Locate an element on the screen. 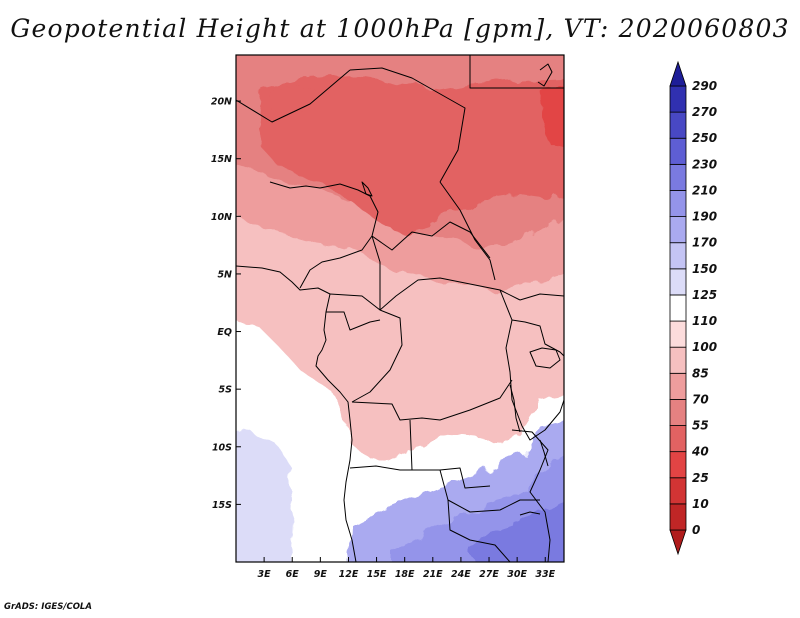 The width and height of the screenshot is (800, 618). border-namibia is located at coordinates (380, 468).